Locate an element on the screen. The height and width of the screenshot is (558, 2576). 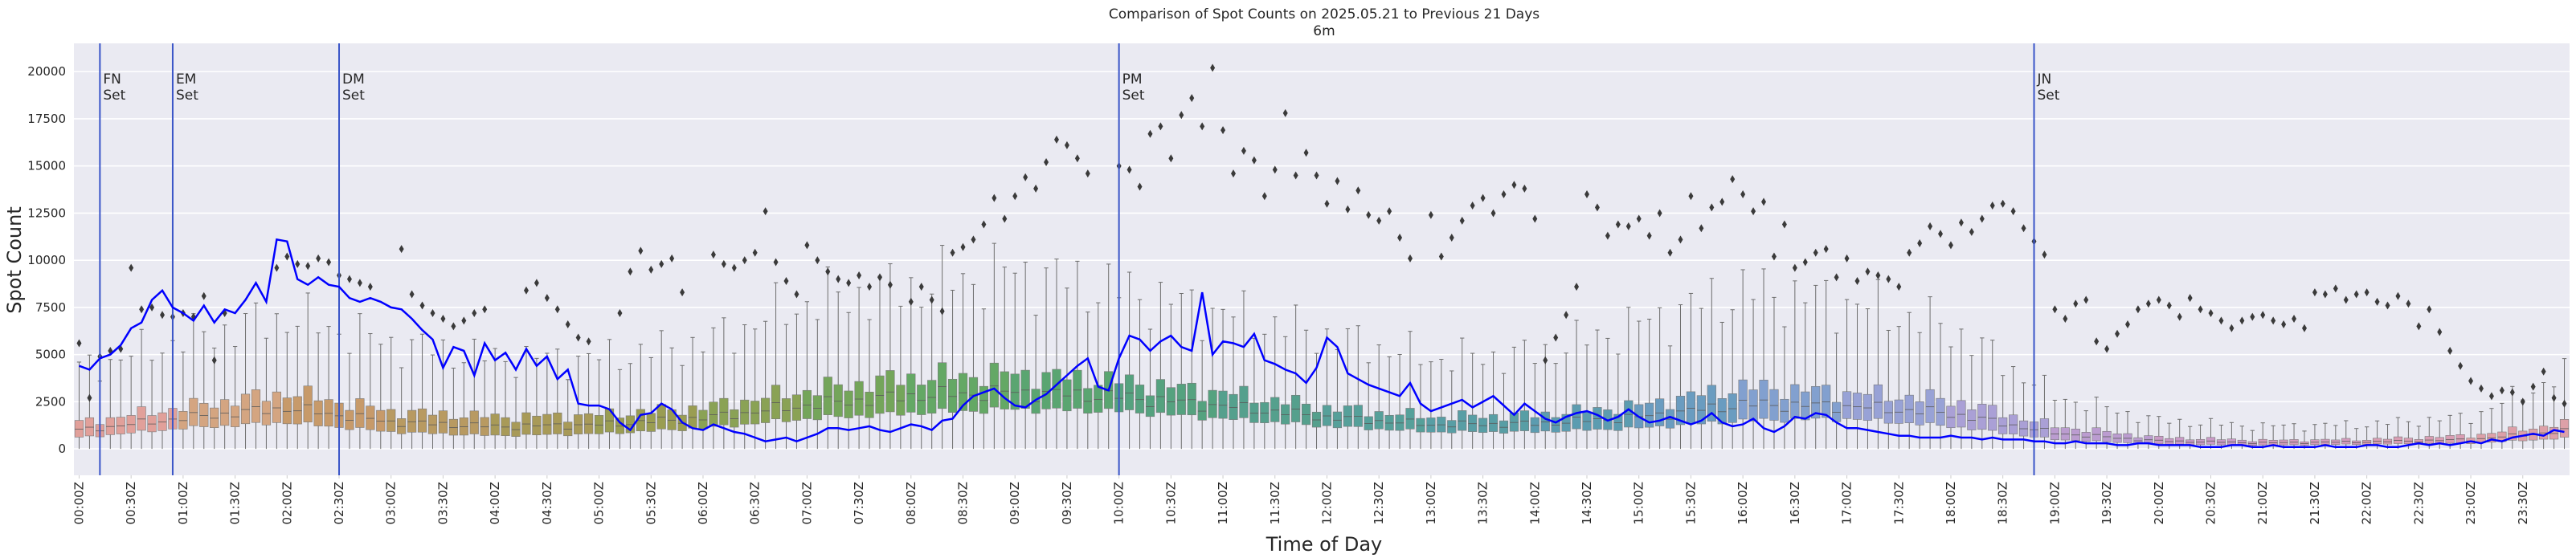
chart-subtitle: 6m is located at coordinates (1324, 31).